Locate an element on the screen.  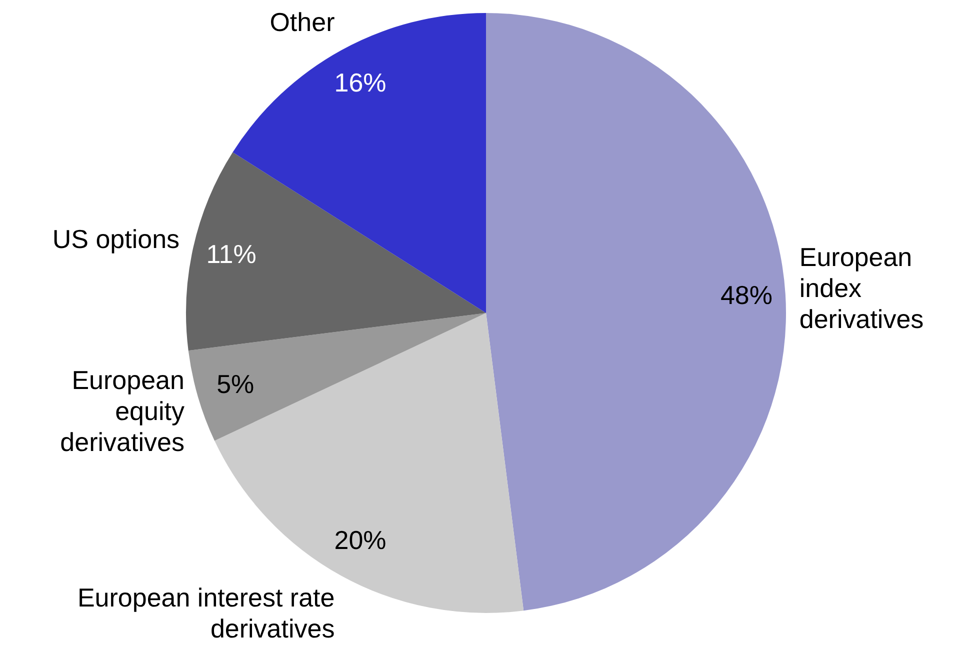
slice-label: European equity derivatives is located at coordinates (122, 411).